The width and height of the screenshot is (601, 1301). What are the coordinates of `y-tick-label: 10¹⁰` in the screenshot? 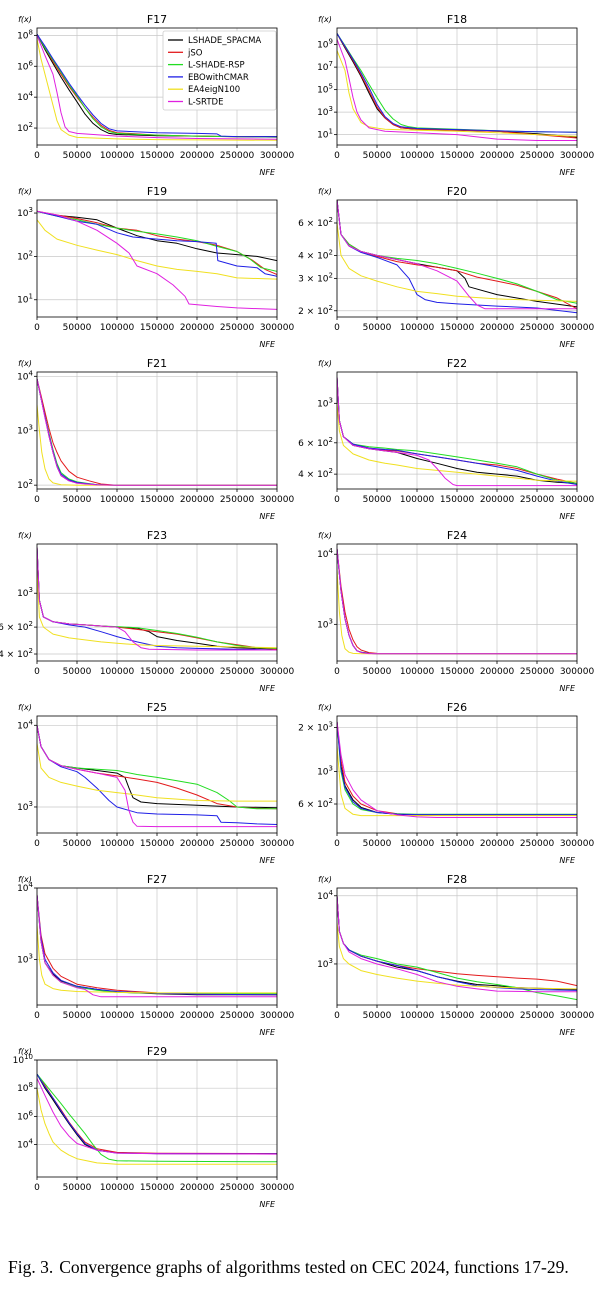 It's located at (23, 1059).